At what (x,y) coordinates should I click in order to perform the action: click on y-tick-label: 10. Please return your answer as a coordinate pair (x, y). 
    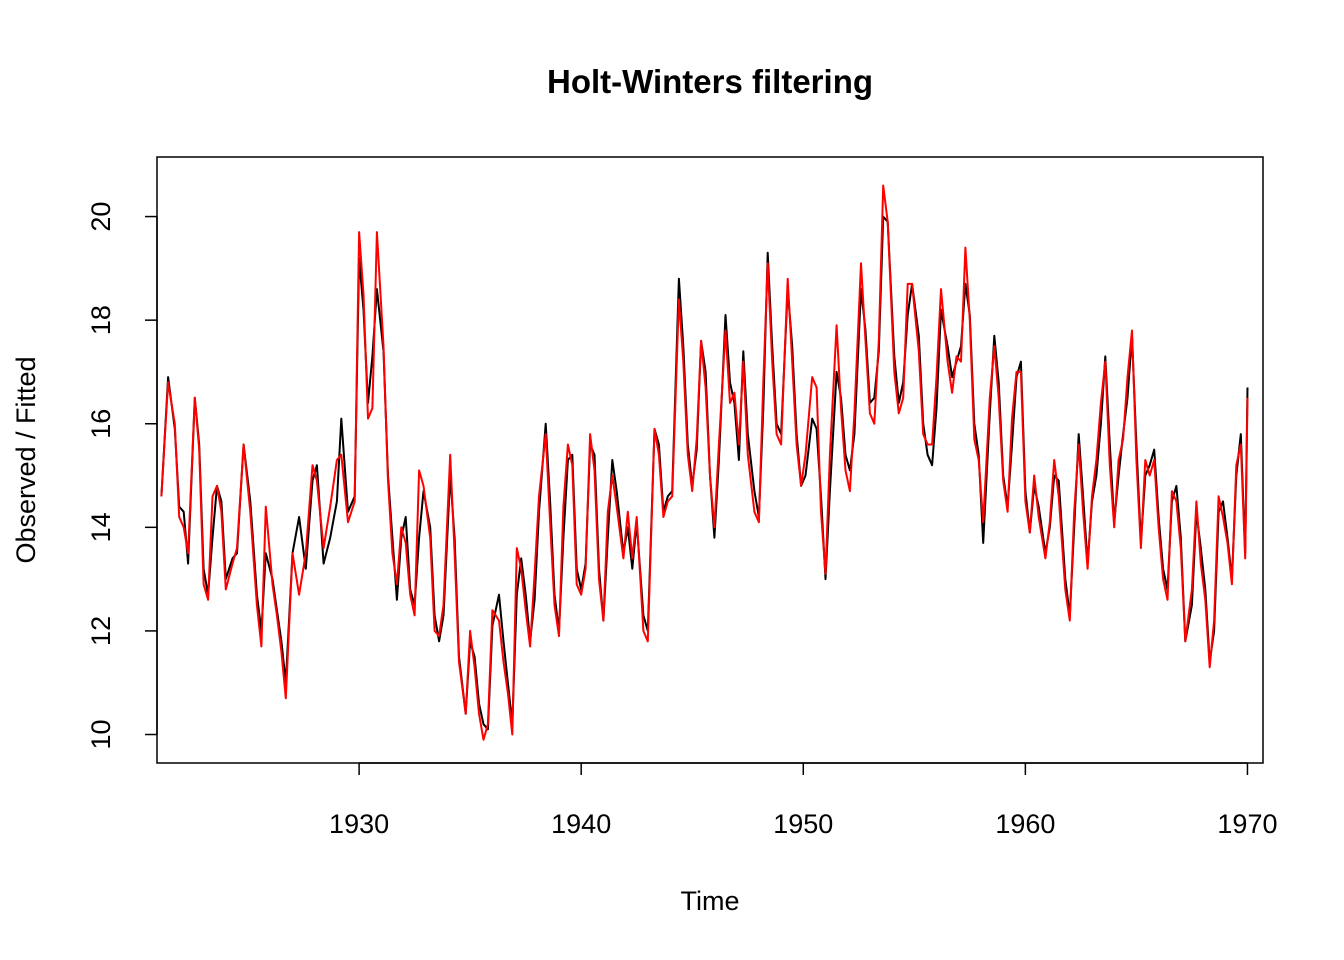
    Looking at the image, I should click on (101, 734).